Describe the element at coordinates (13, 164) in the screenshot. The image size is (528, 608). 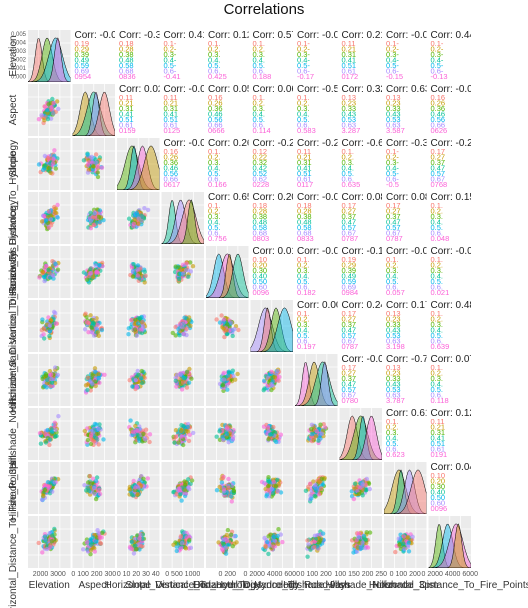
I see `row-label-Slope: Slope` at that location.